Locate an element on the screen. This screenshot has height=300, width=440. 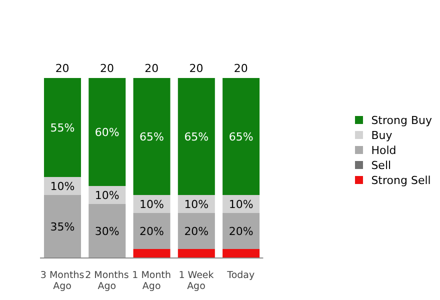
data-label: 55% is located at coordinates (62, 128).